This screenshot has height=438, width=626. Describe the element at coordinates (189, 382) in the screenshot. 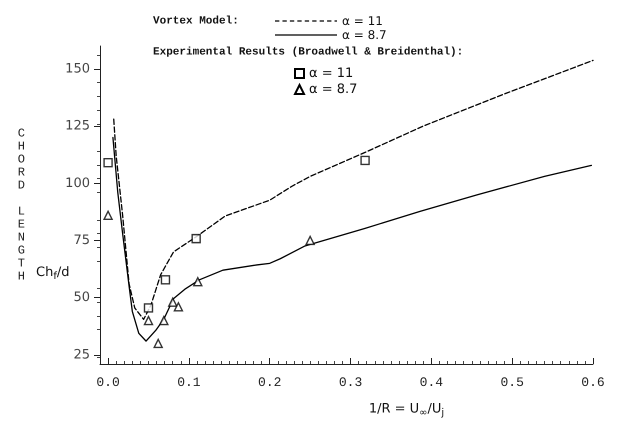

I see `x-tick-label: 0.1` at that location.